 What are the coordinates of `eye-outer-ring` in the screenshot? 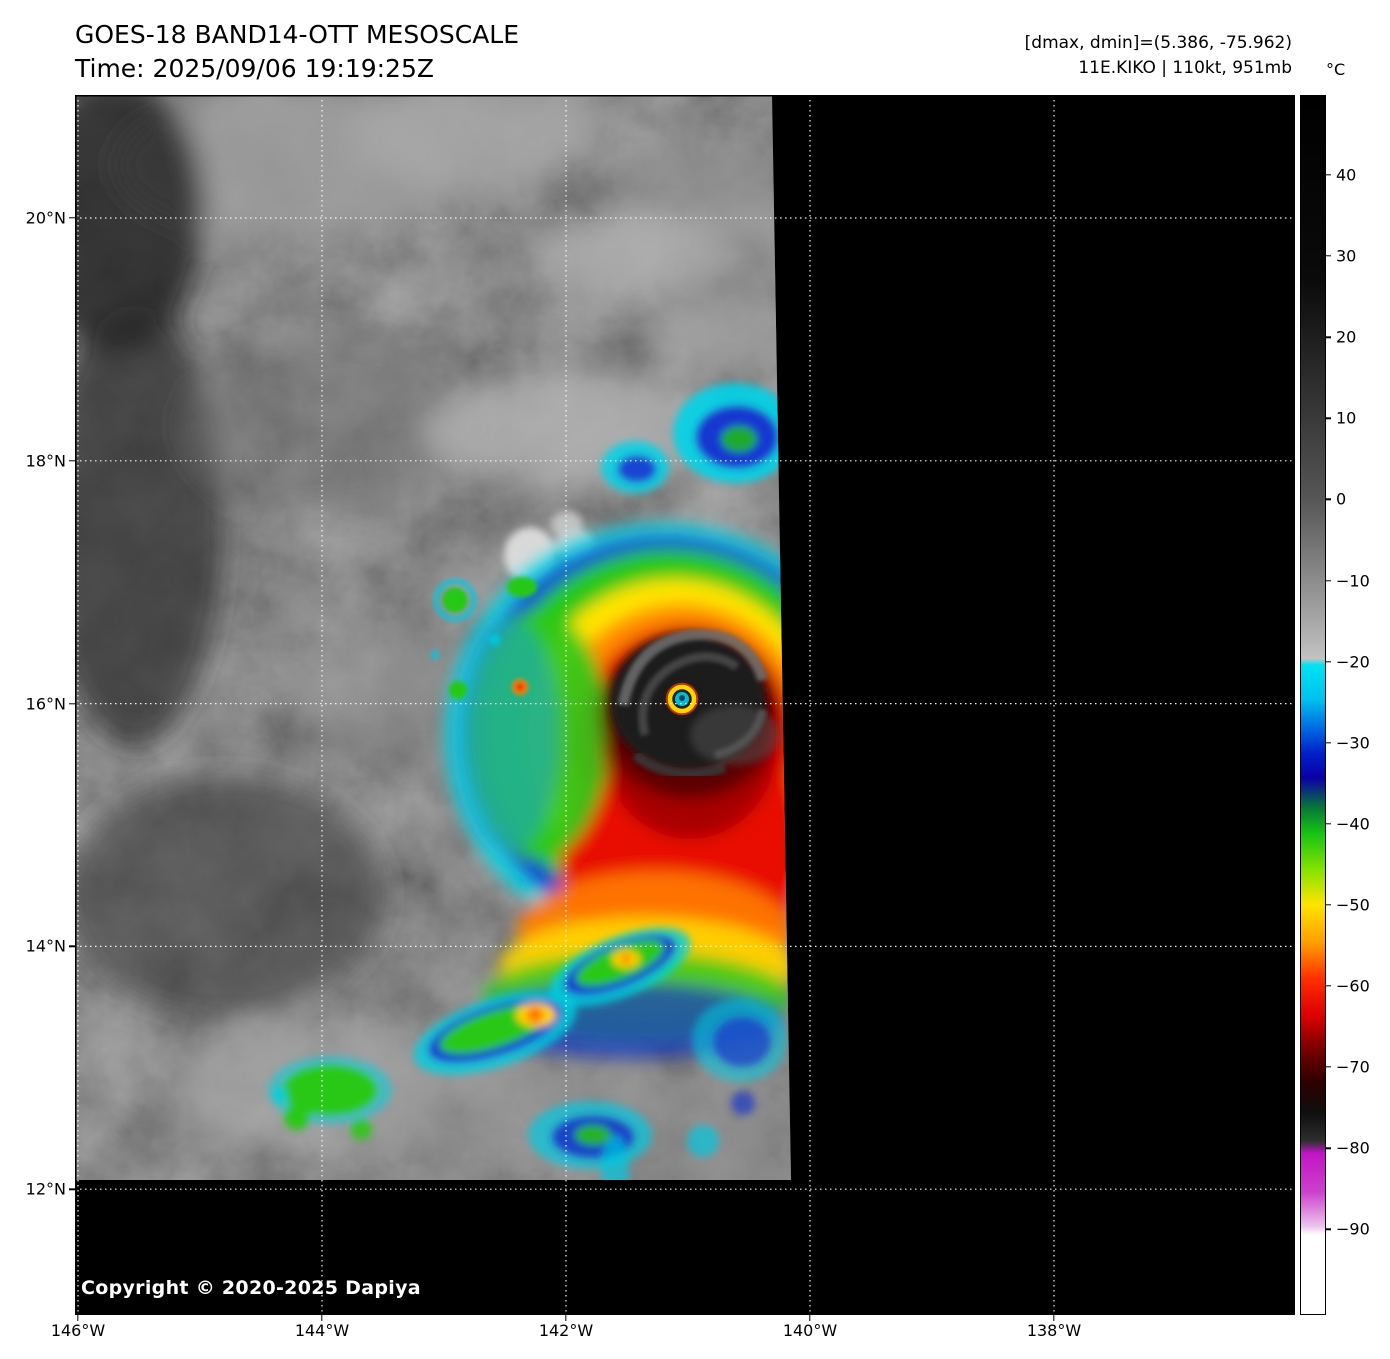 It's located at (682, 699).